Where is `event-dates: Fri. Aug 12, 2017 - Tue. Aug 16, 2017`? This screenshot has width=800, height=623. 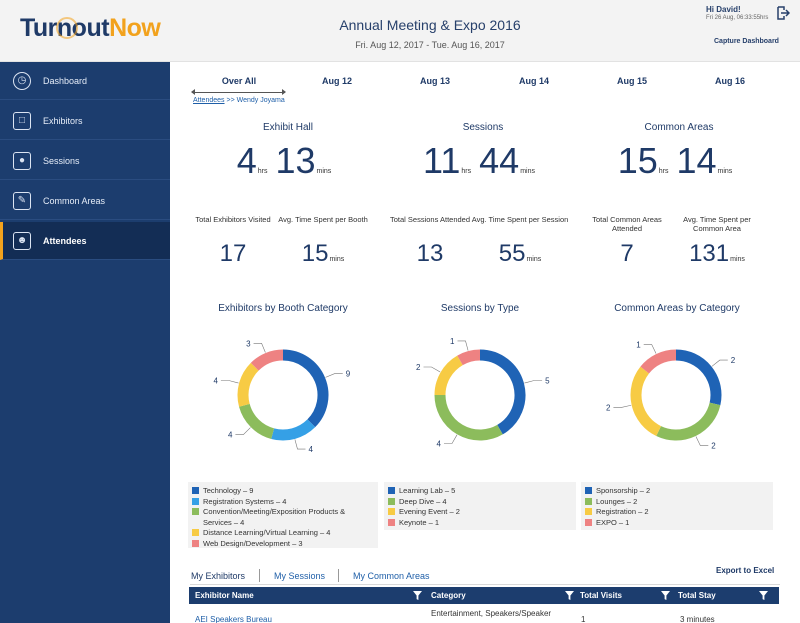
event-dates: Fri. Aug 12, 2017 - Tue. Aug 16, 2017 is located at coordinates (430, 45).